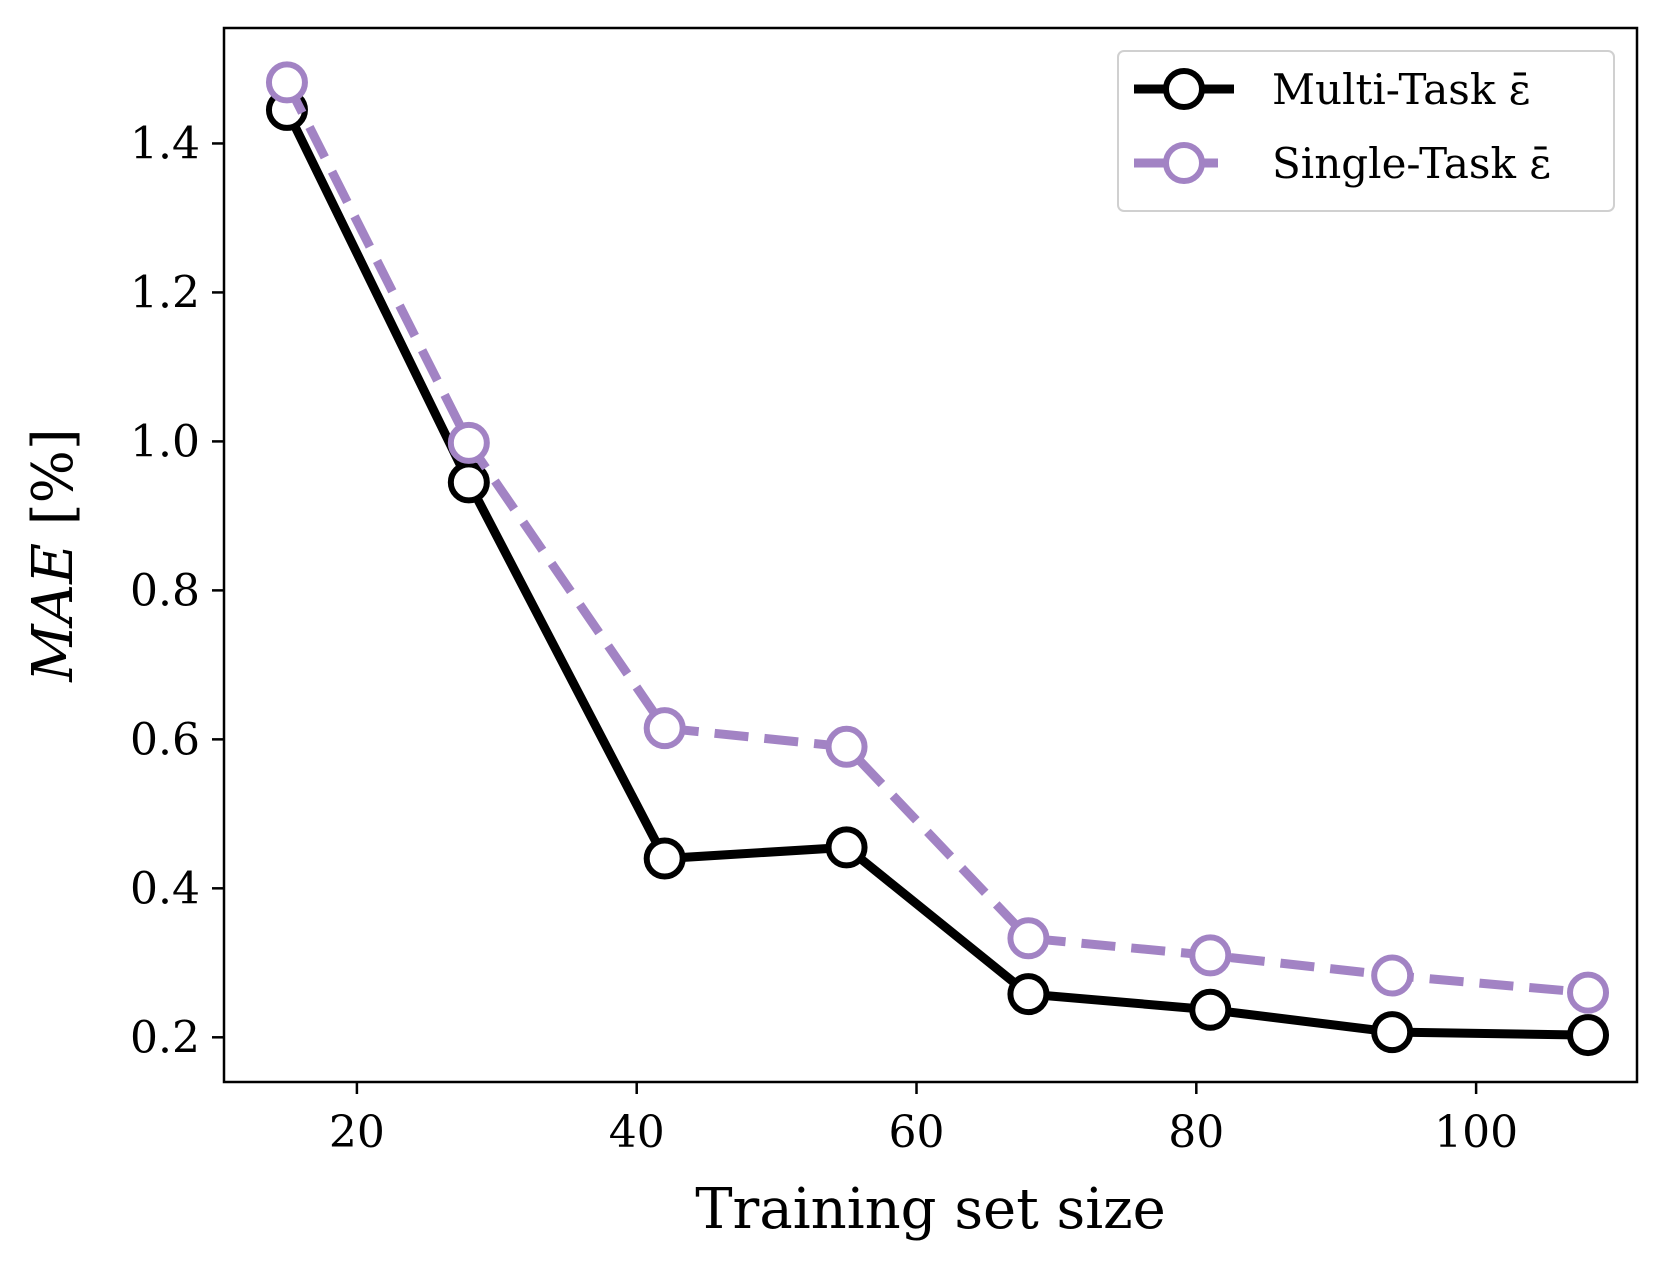 This screenshot has height=1264, width=1660. I want to click on legend-item: Multi-Task ε̄, so click(1332, 89).